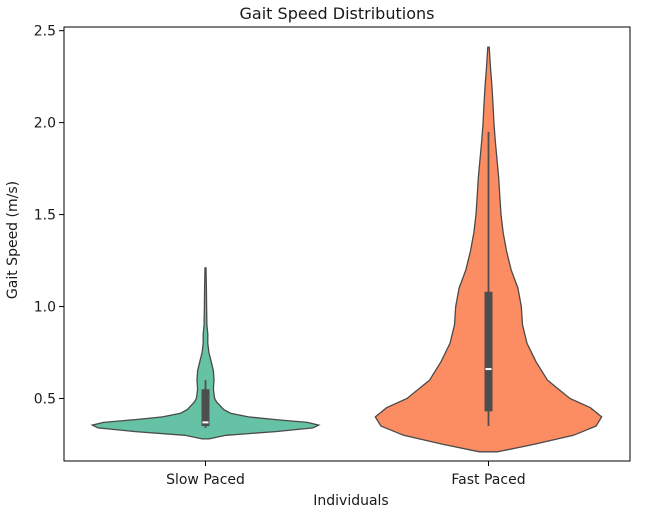  I want to click on y-axis-label: Gait Speed (m/s), so click(13, 240).